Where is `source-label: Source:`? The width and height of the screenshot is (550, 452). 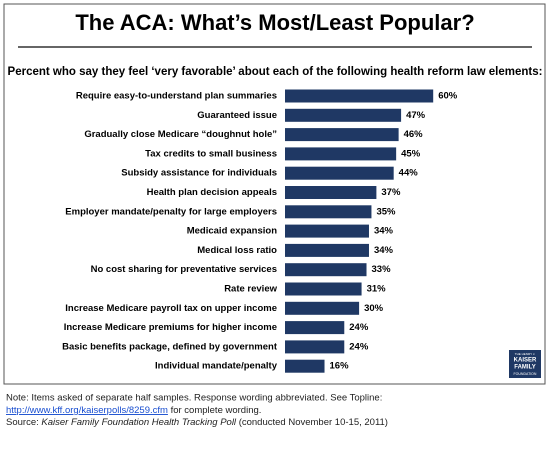
source-label: Source: is located at coordinates (23, 422).